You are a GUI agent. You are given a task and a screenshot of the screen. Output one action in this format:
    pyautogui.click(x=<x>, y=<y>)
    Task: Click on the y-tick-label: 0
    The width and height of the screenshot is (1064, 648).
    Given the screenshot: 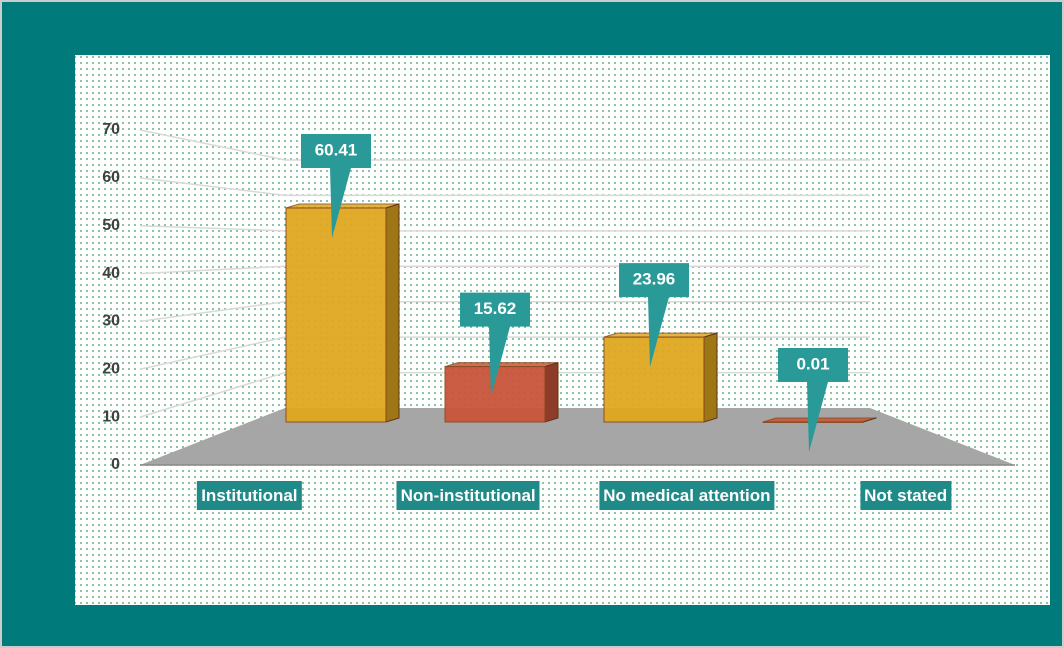 What is the action you would take?
    pyautogui.click(x=115, y=464)
    